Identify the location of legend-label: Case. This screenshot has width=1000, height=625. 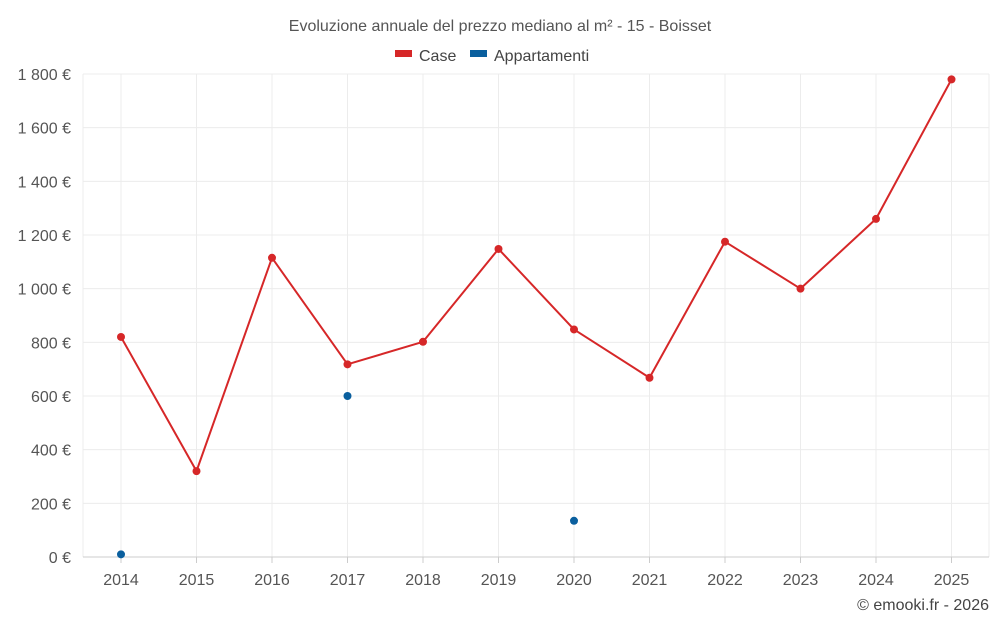
(437, 56).